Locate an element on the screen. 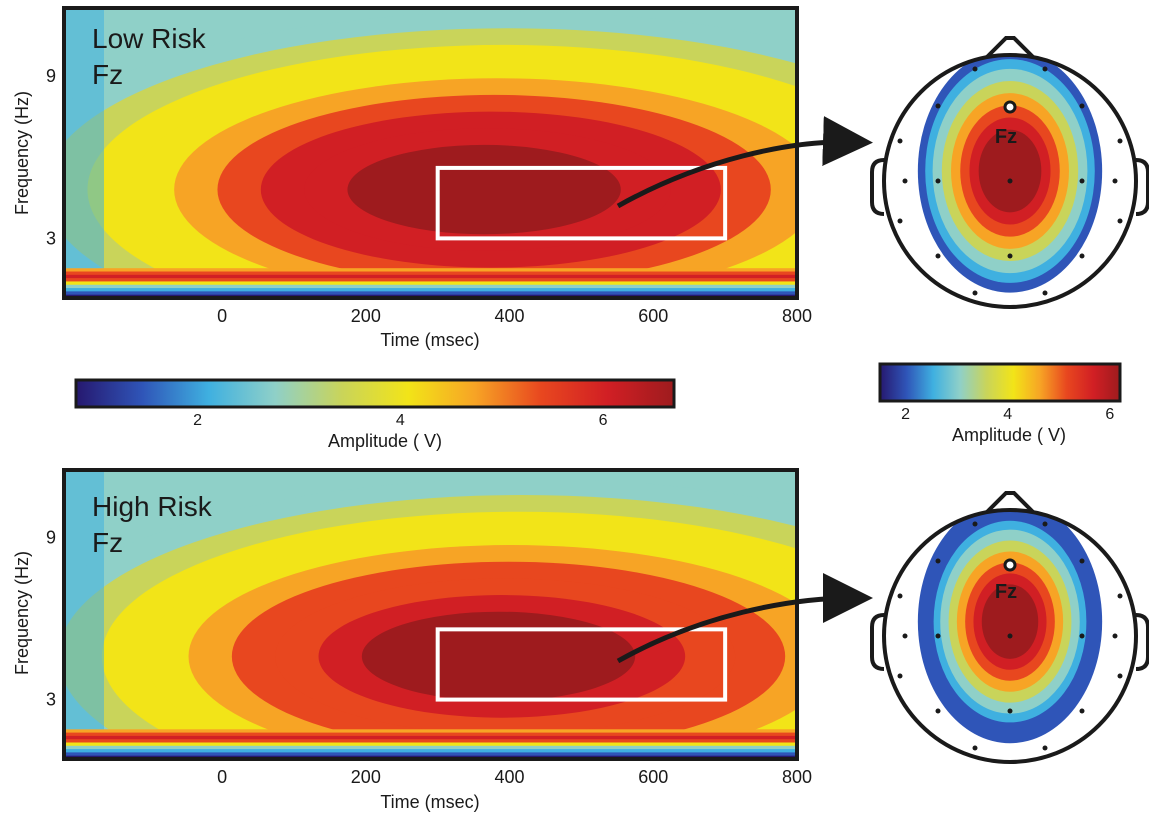  tf-cool-edge is located at coordinates (84, 600).